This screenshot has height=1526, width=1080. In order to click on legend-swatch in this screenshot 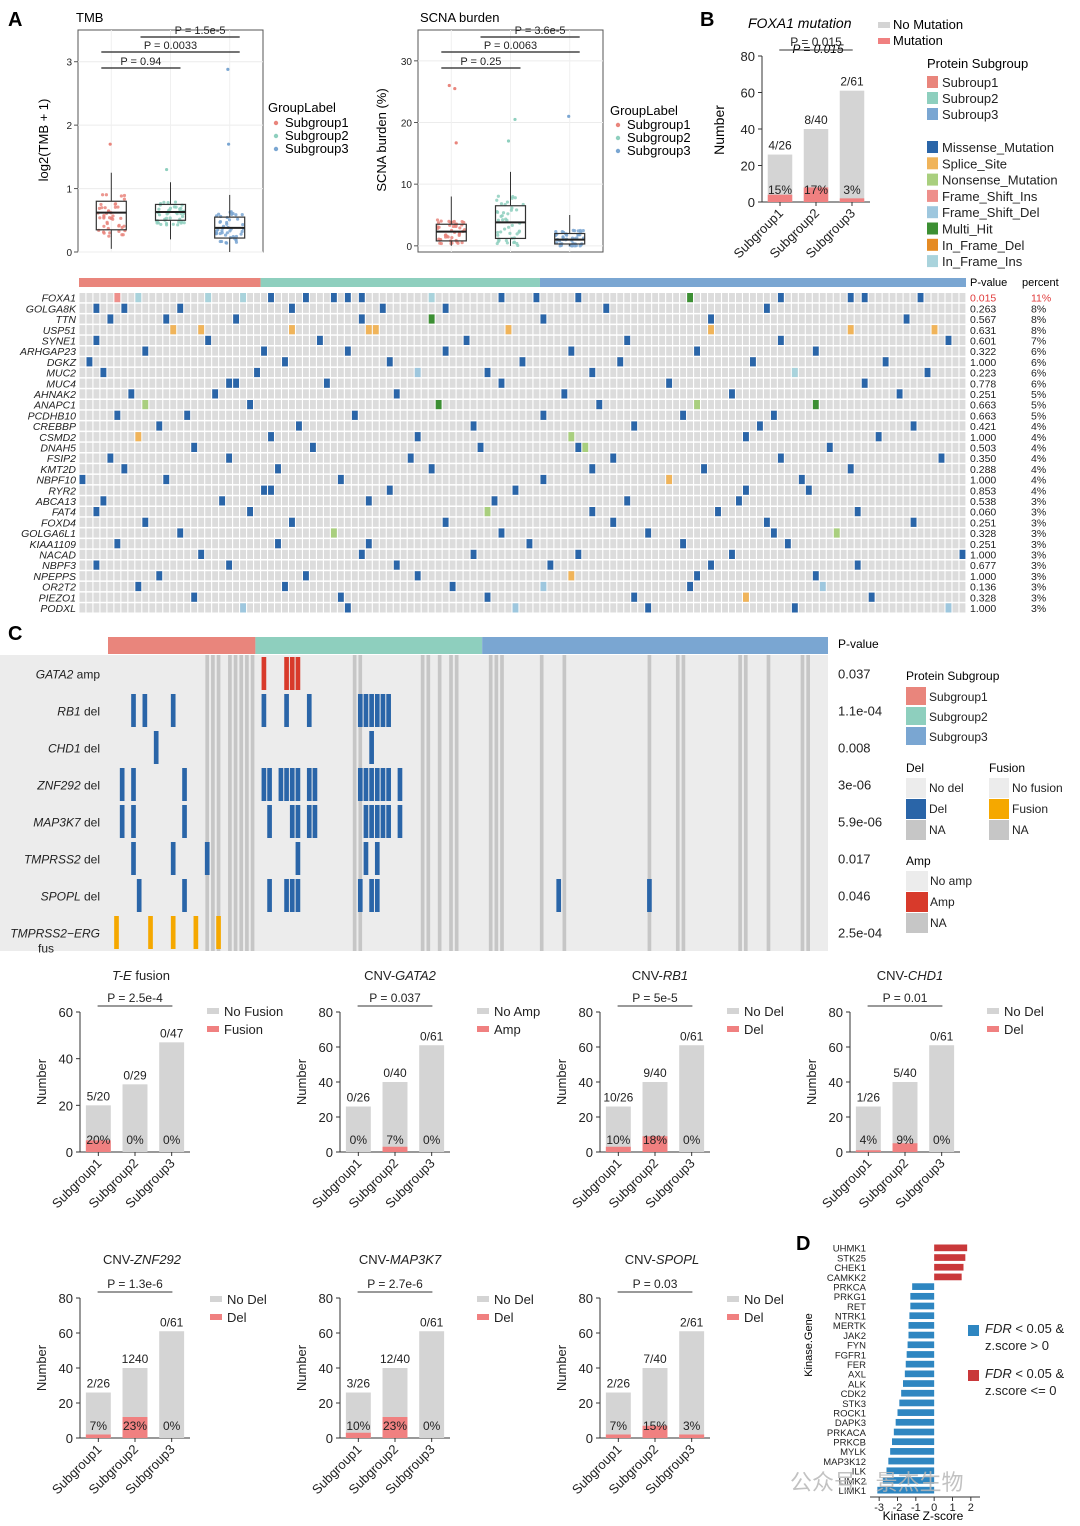, I will do `click(932, 261)`.